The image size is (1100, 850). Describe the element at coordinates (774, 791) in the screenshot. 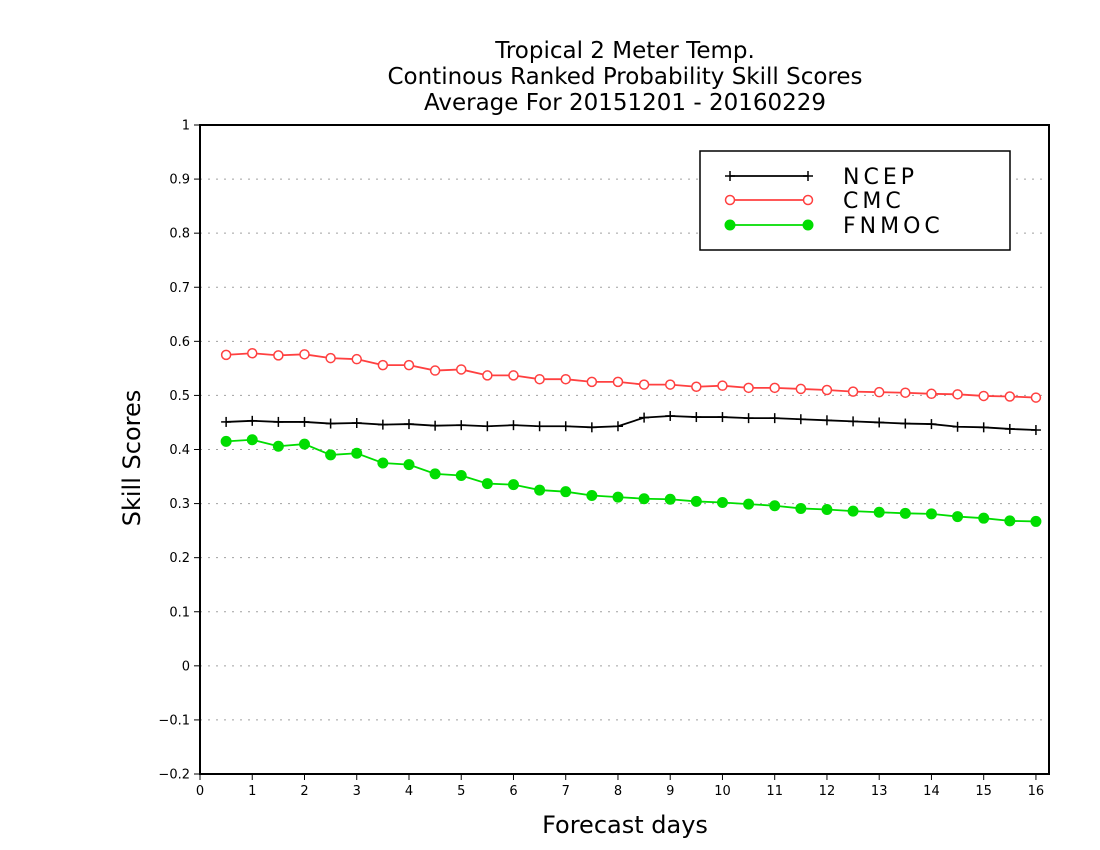

I see `x-tick-label: 11` at that location.